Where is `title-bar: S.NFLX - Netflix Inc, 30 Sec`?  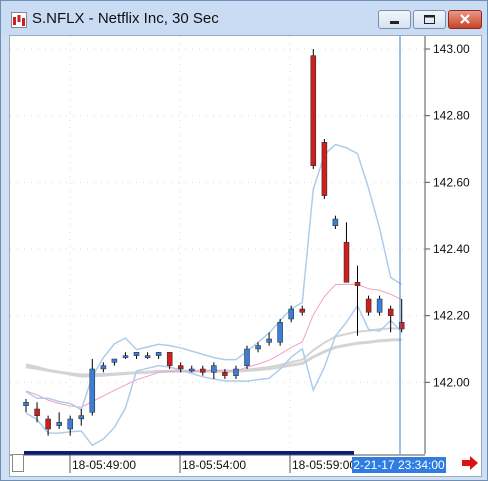 title-bar: S.NFLX - Netflix Inc, 30 Sec is located at coordinates (244, 18).